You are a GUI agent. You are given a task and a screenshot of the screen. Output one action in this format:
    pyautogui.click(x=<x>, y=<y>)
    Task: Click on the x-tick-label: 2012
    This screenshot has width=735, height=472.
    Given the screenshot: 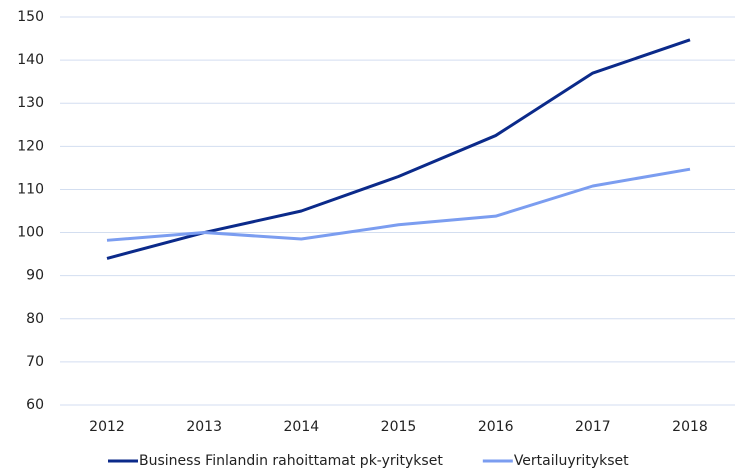 What is the action you would take?
    pyautogui.click(x=107, y=427)
    